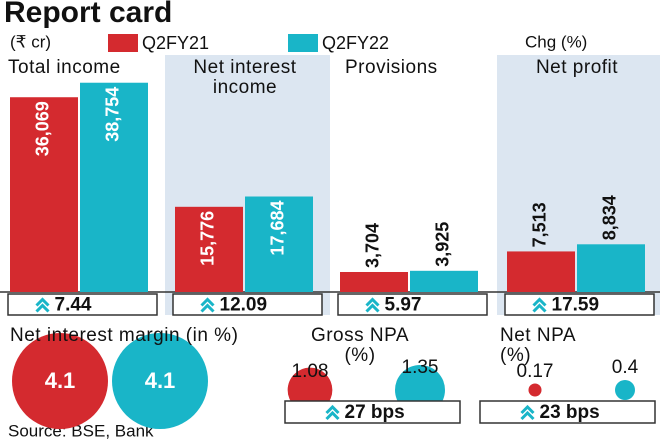 This screenshot has width=660, height=440. What do you see at coordinates (113, 114) in the screenshot?
I see `value-label: 38,754` at bounding box center [113, 114].